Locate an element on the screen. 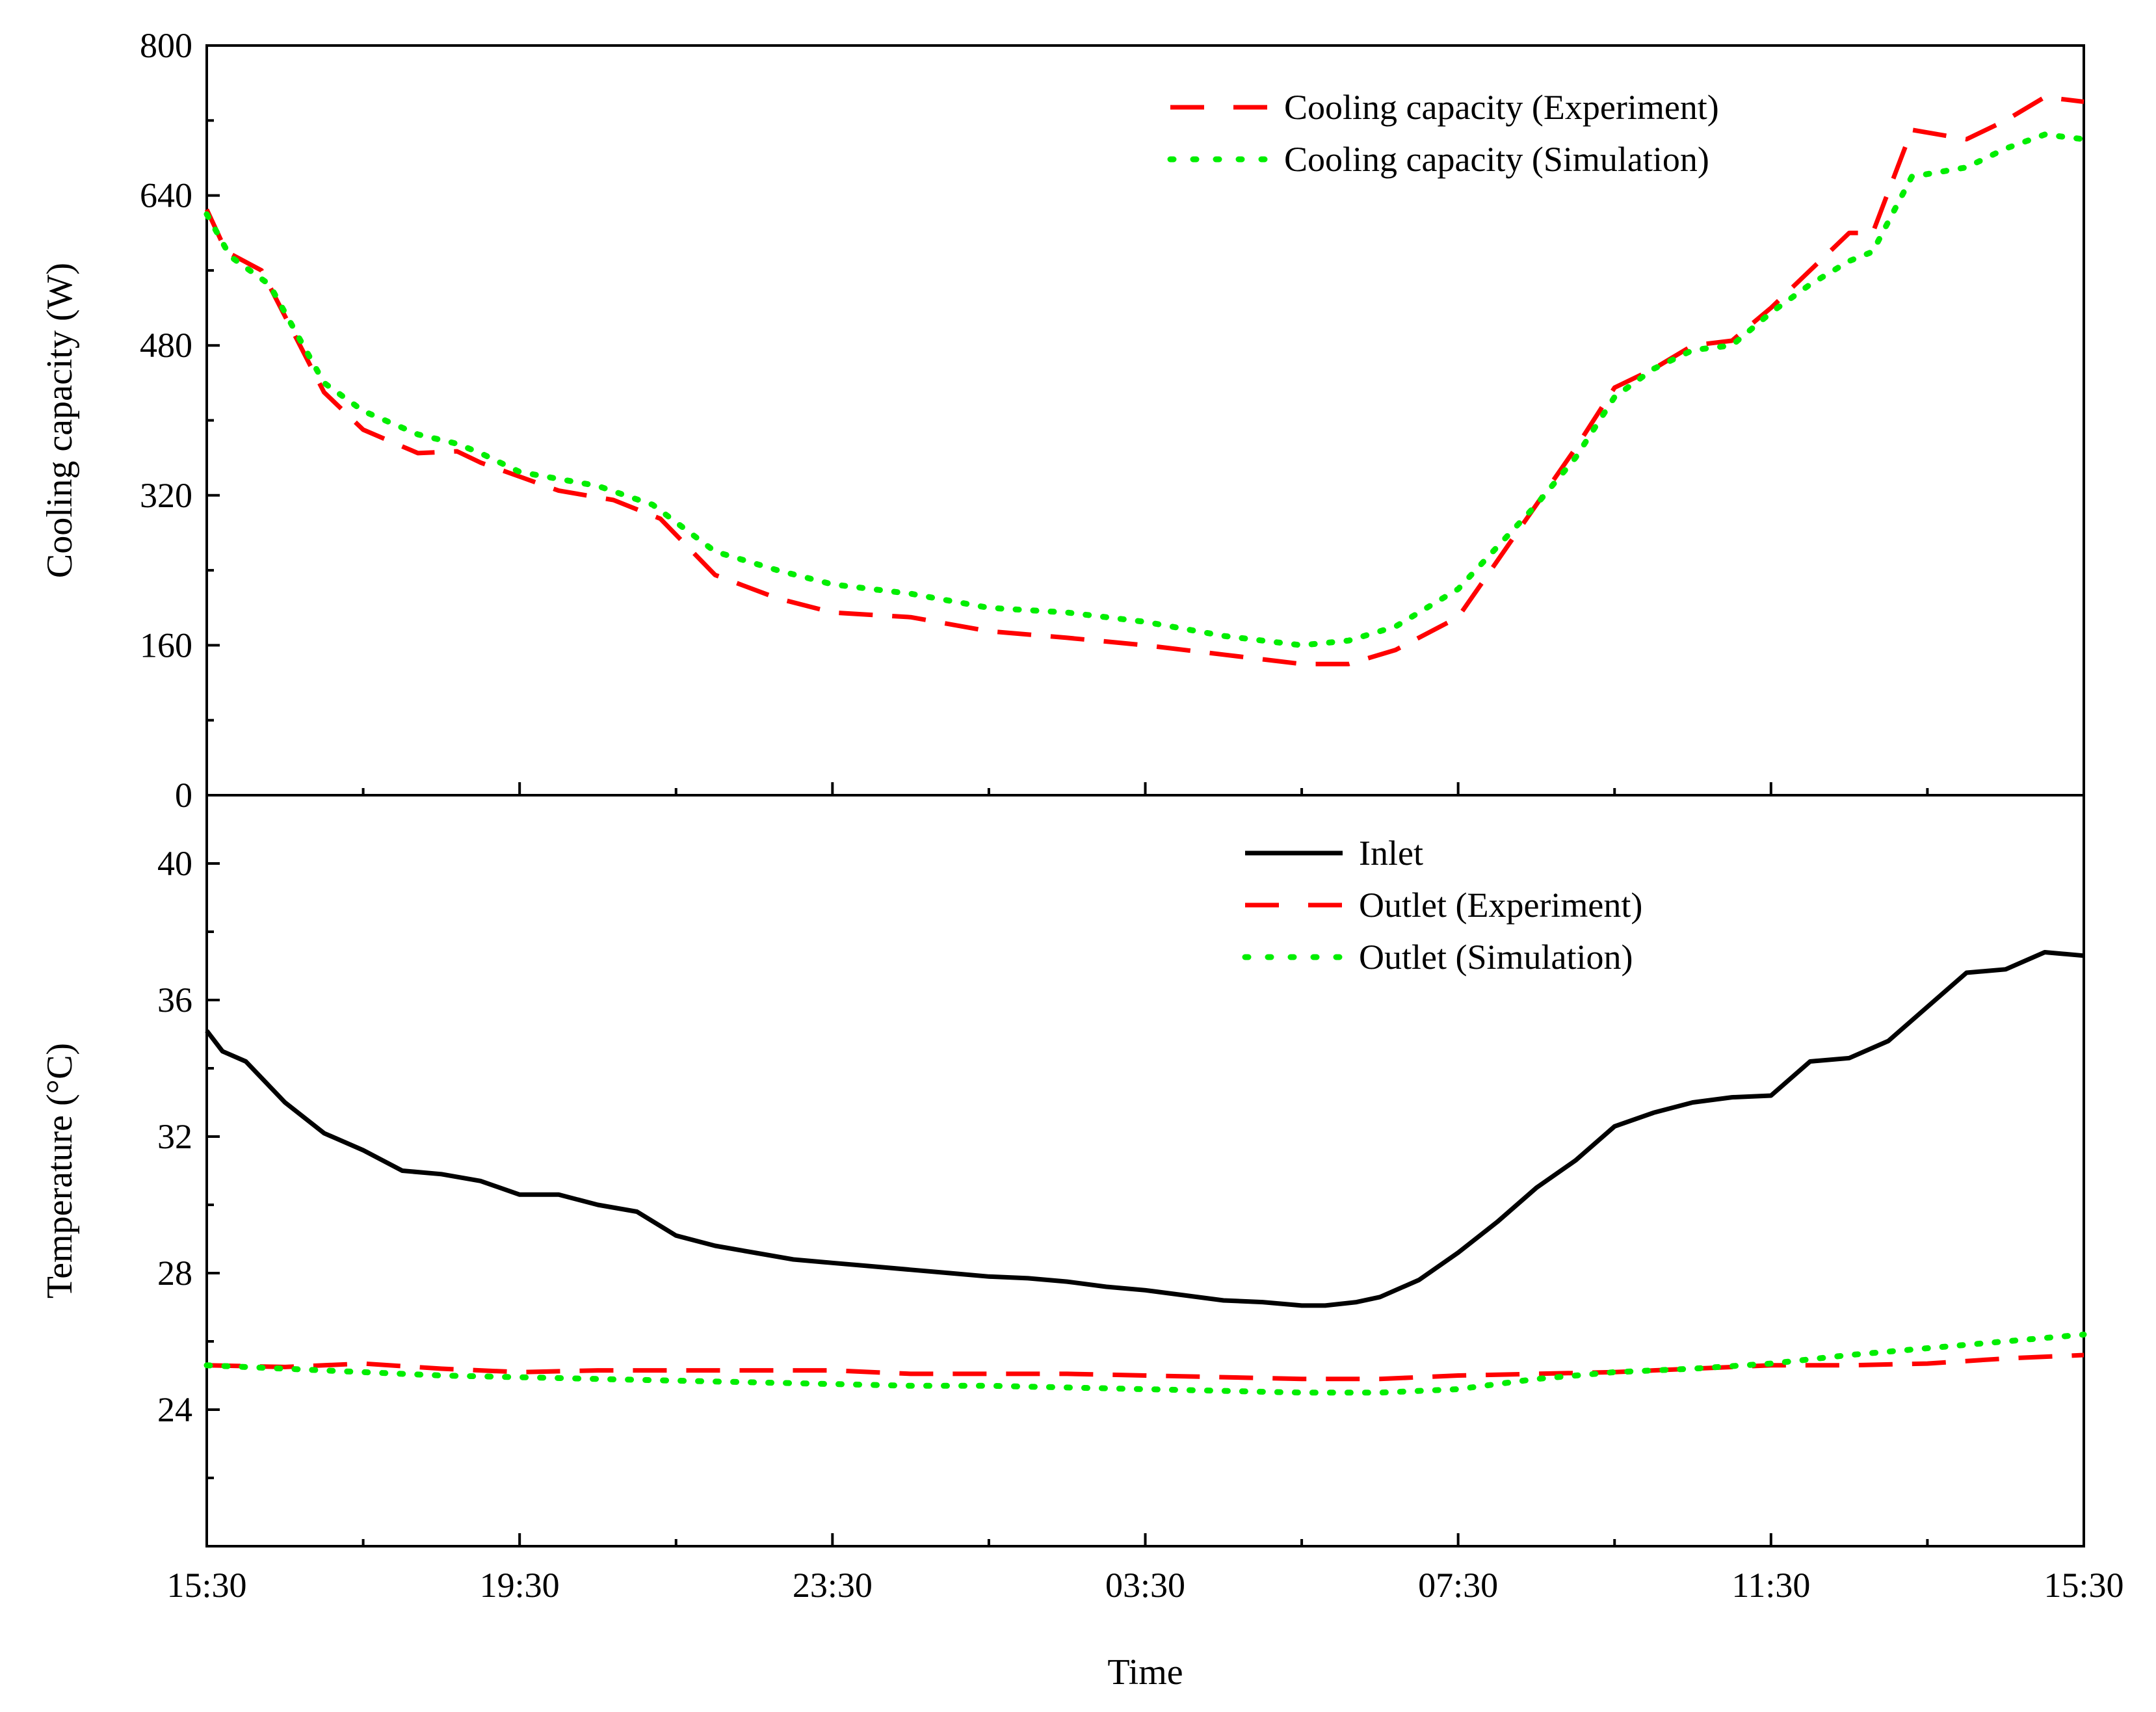 The image size is (2156, 1712). top-legend-label: Cooling capacity (Experiment) is located at coordinates (1502, 107).